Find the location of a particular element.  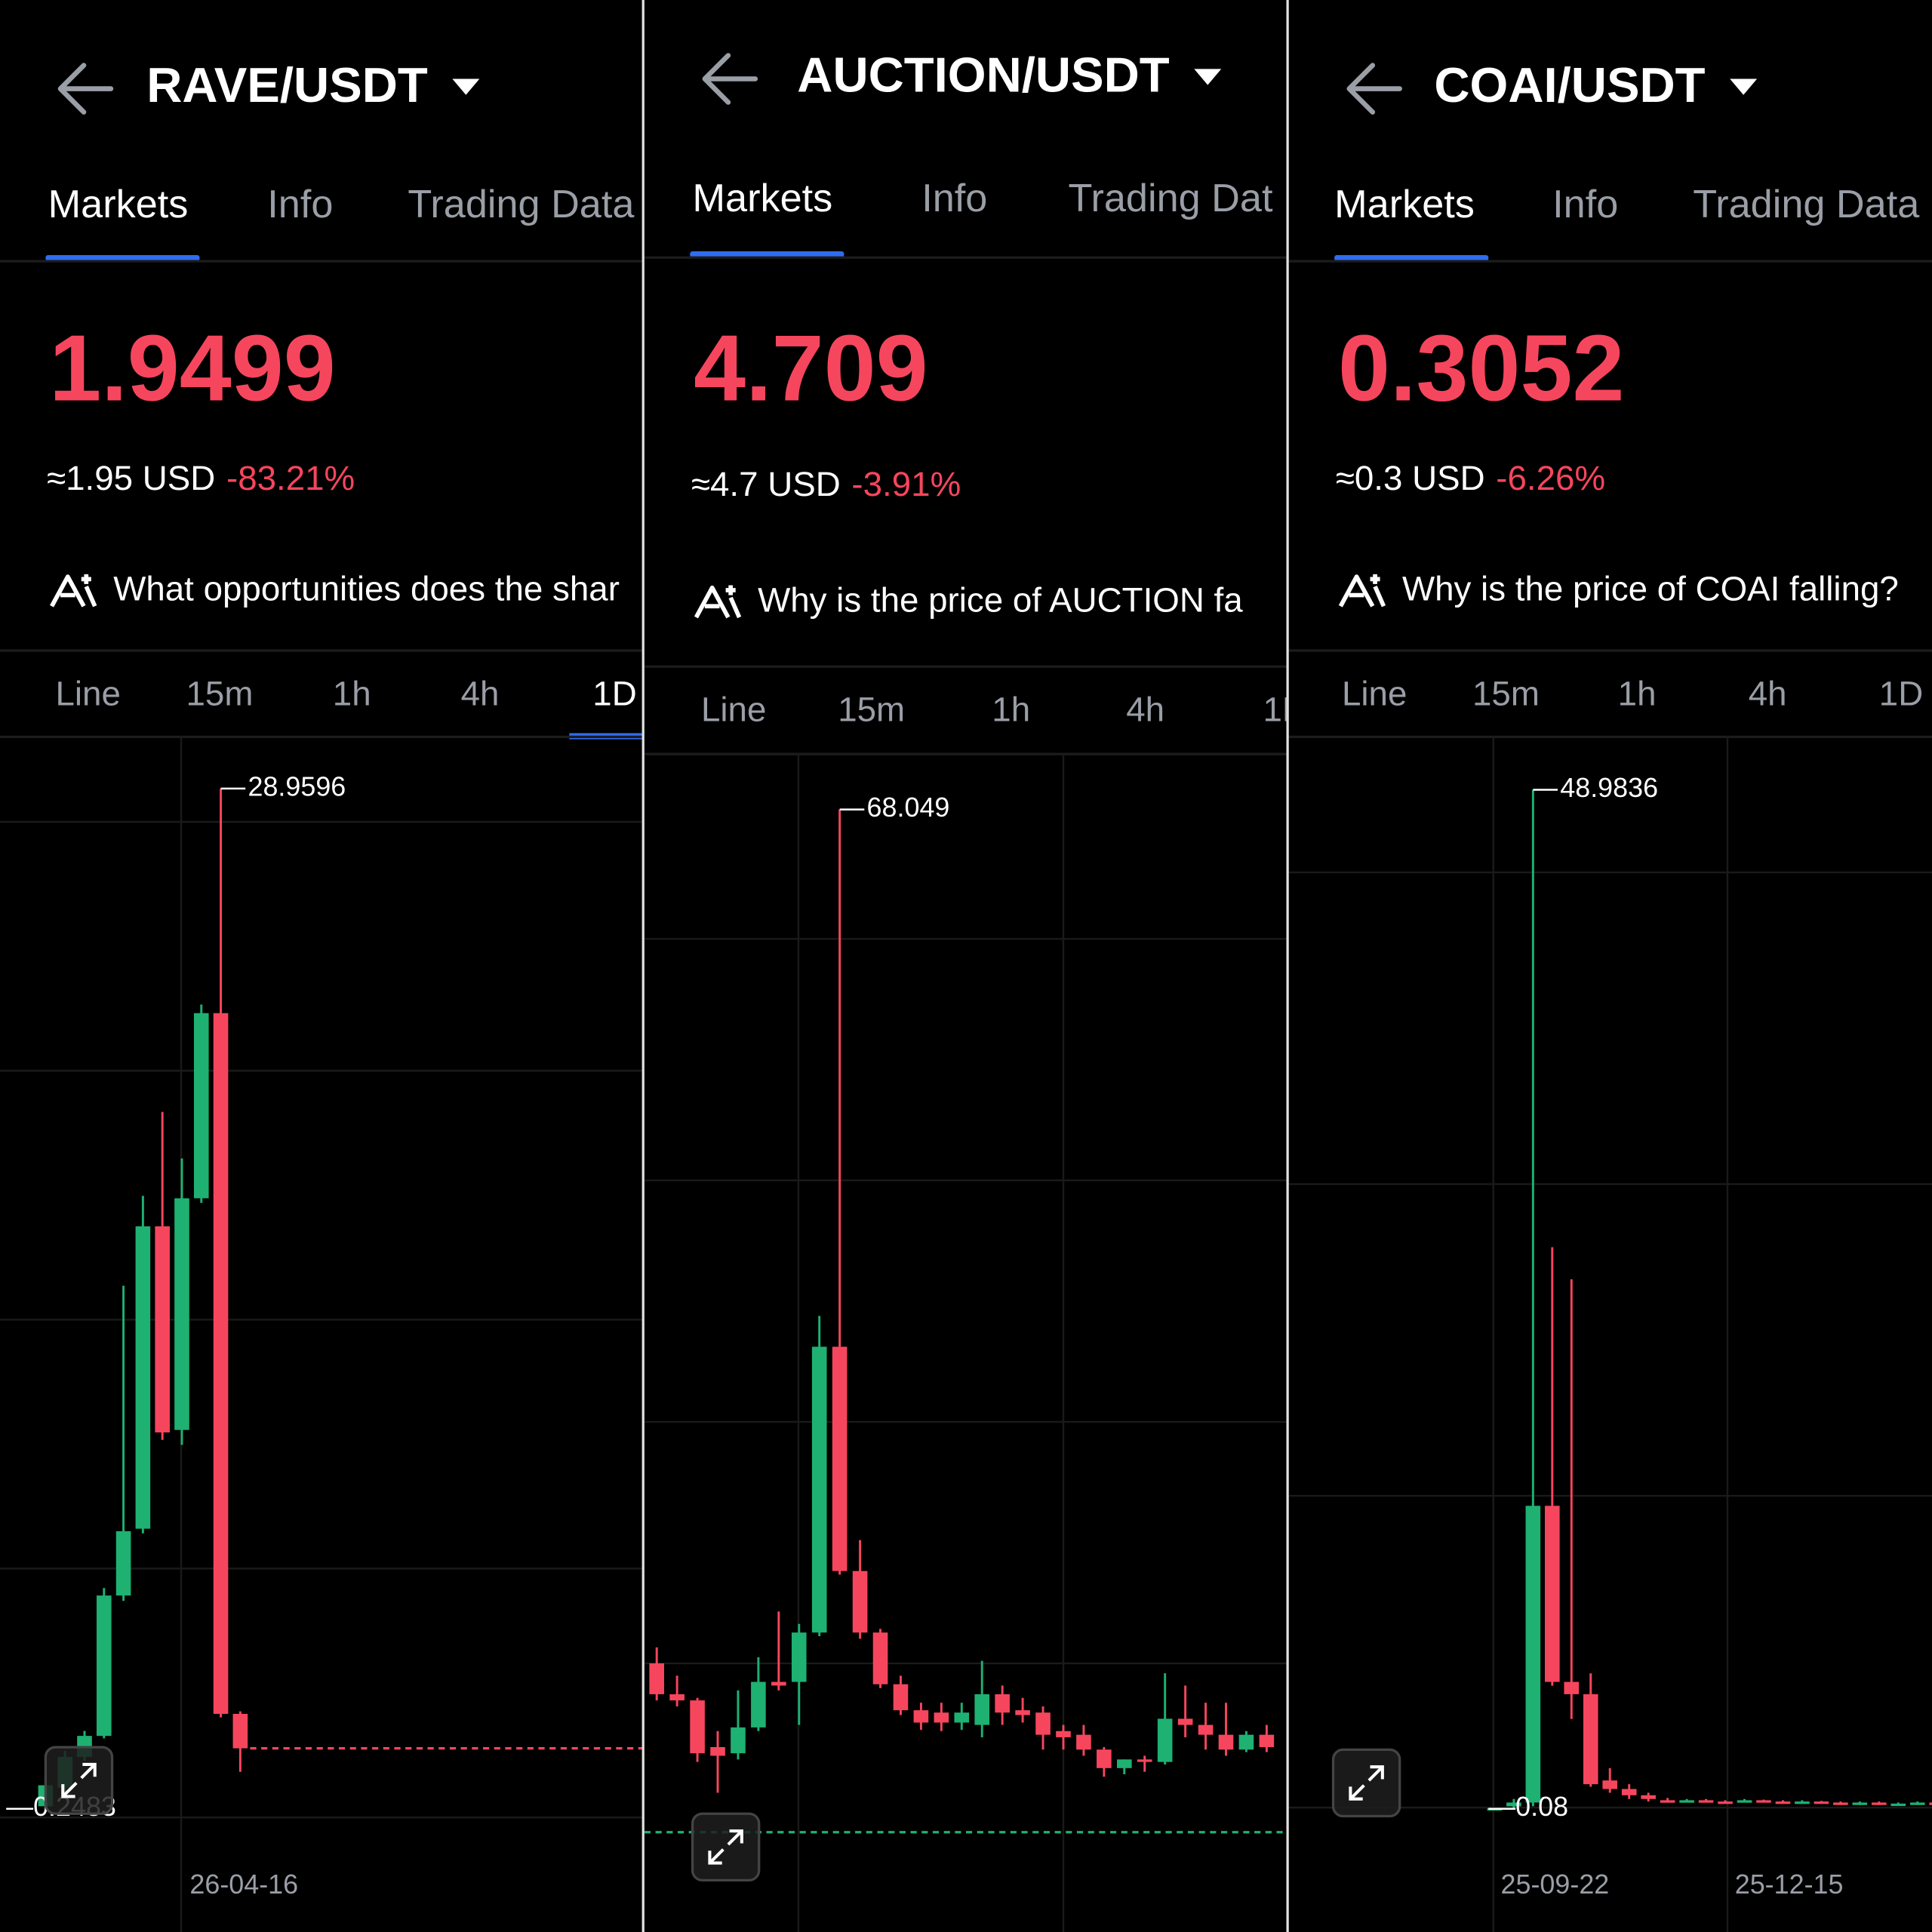

price: 1.9499 is located at coordinates (192, 369).